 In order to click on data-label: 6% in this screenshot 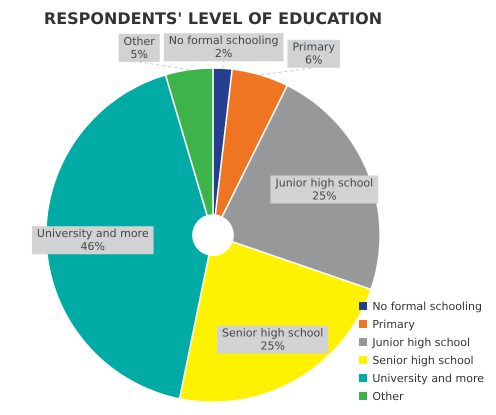, I will do `click(313, 60)`.